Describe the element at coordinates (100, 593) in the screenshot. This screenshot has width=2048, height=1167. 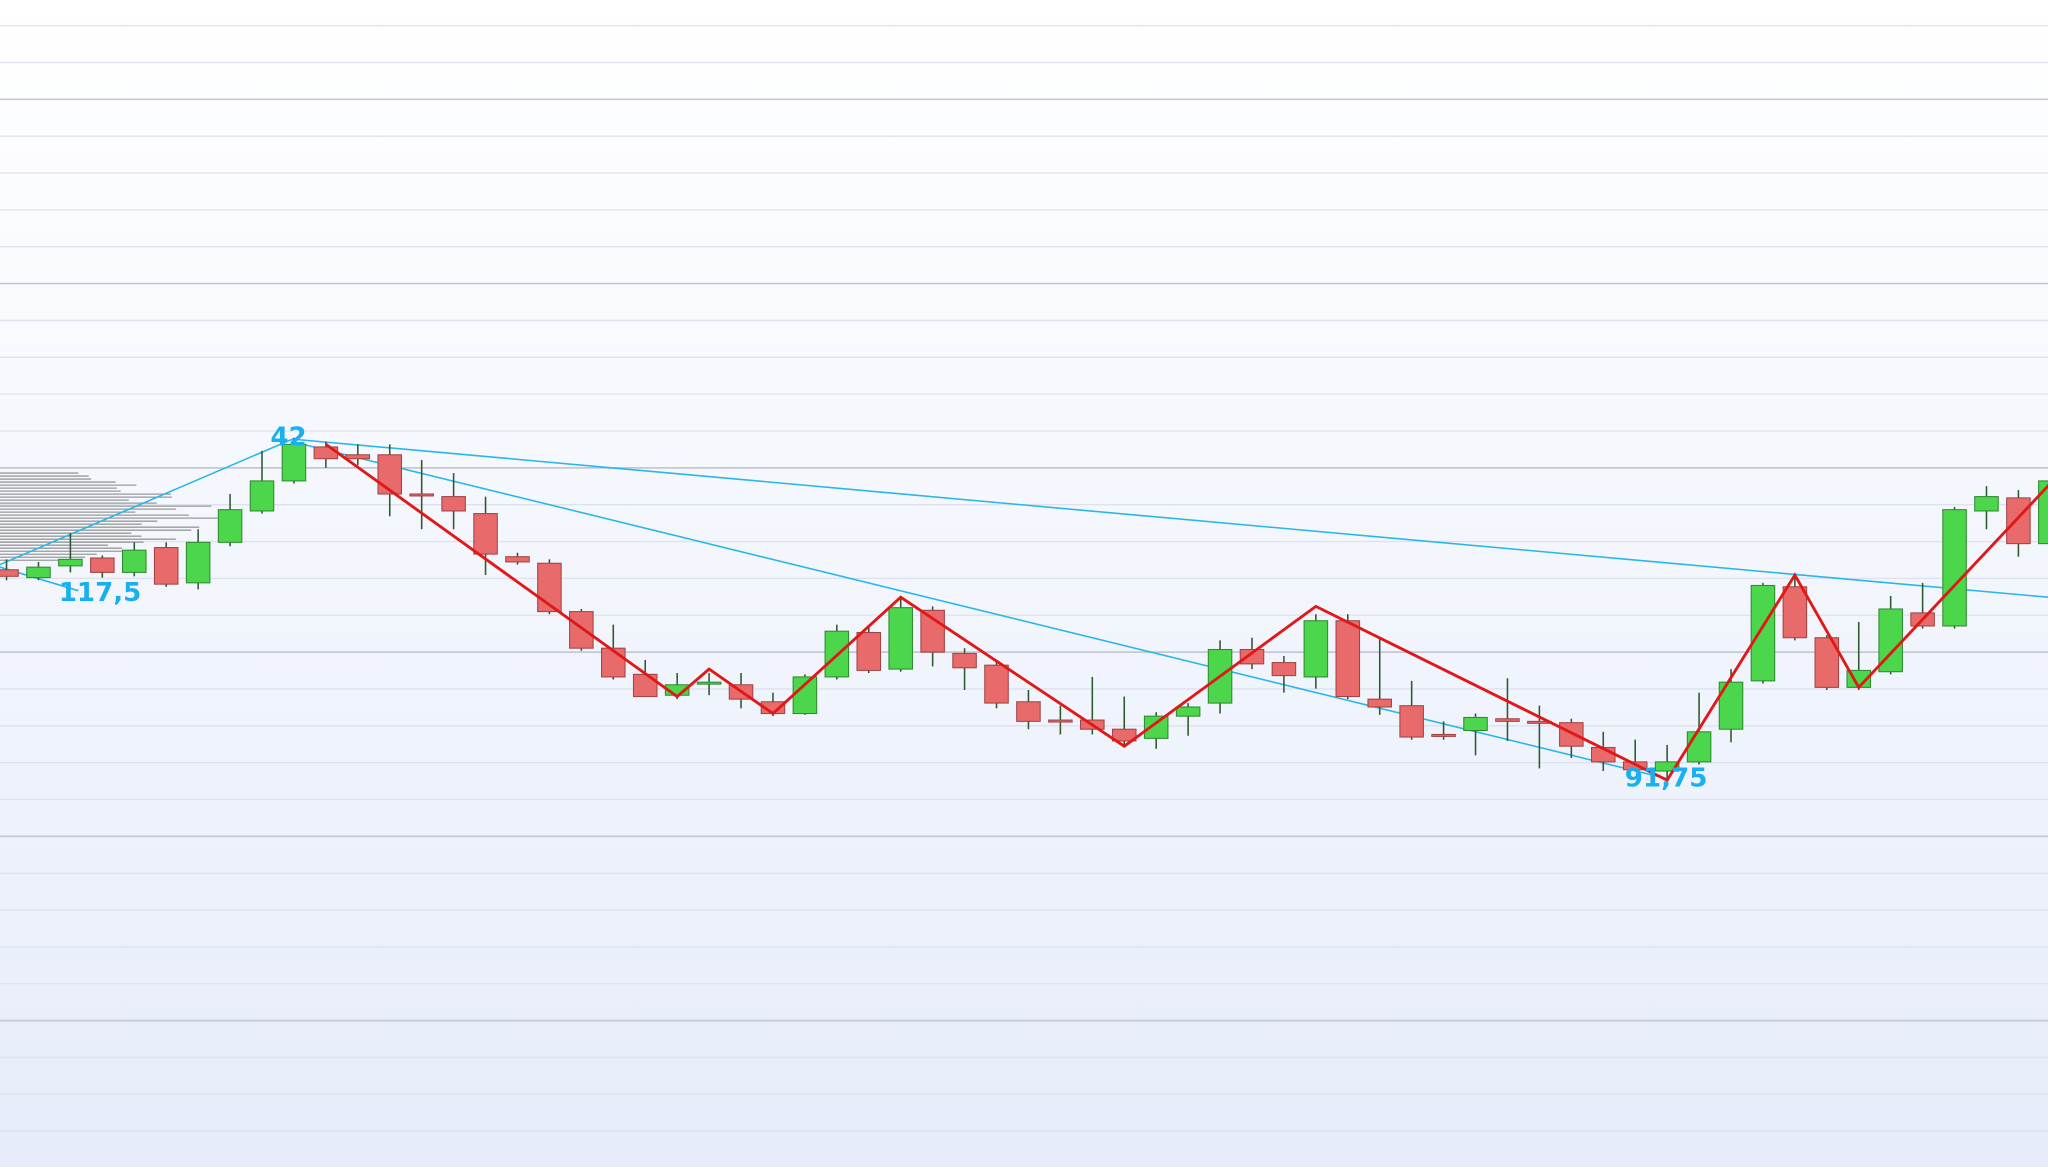
I see `annotation: 117,5` at that location.